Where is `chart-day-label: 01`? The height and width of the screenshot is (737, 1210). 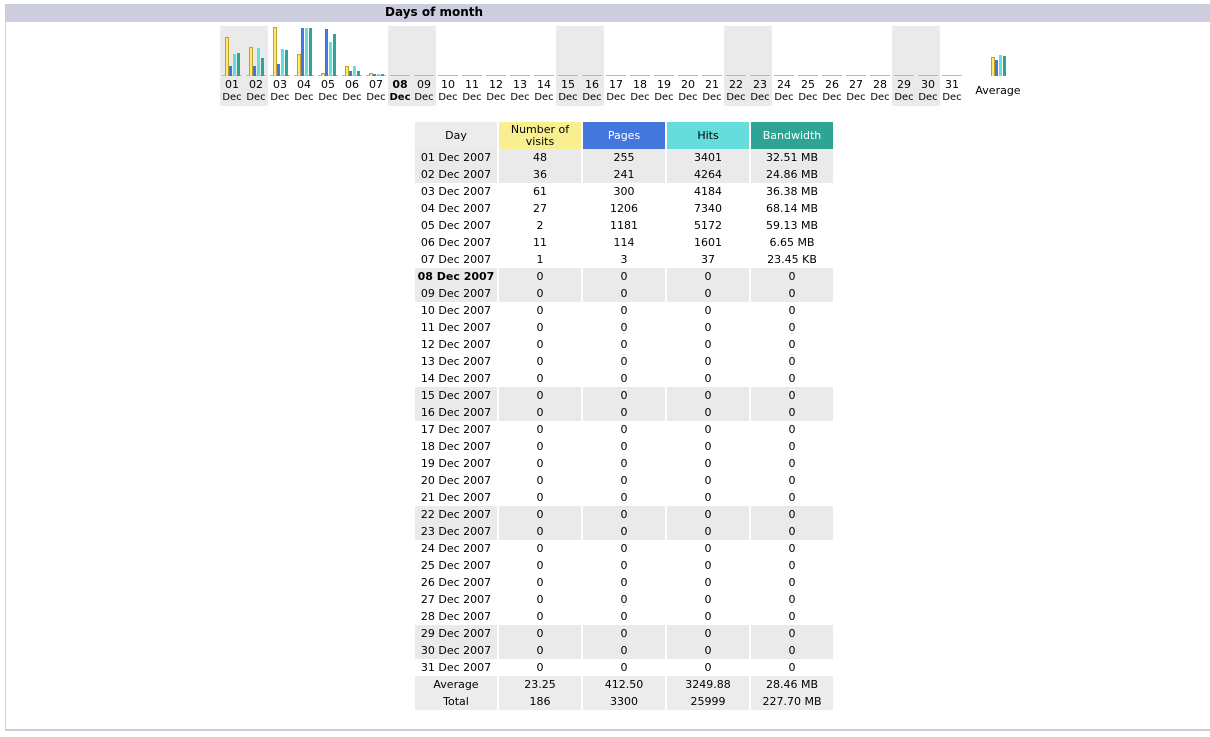 chart-day-label: 01 is located at coordinates (232, 84).